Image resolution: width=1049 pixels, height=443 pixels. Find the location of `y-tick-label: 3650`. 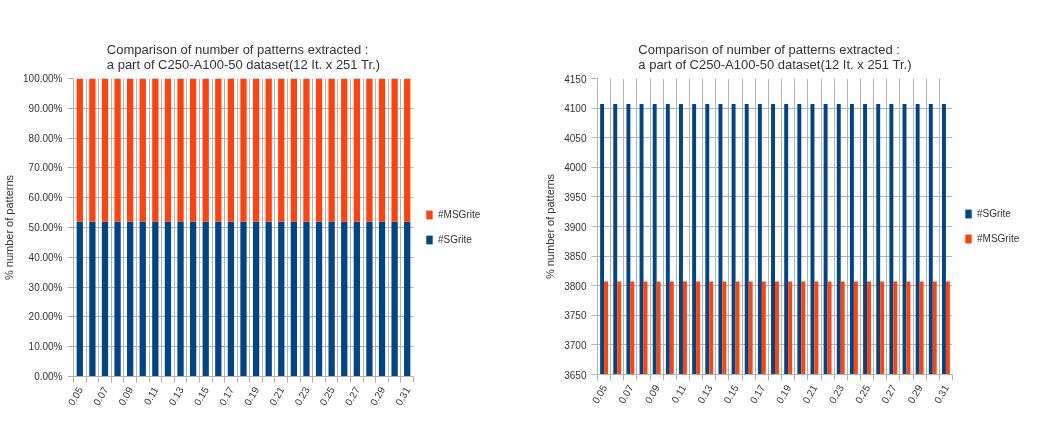

y-tick-label: 3650 is located at coordinates (575, 375).